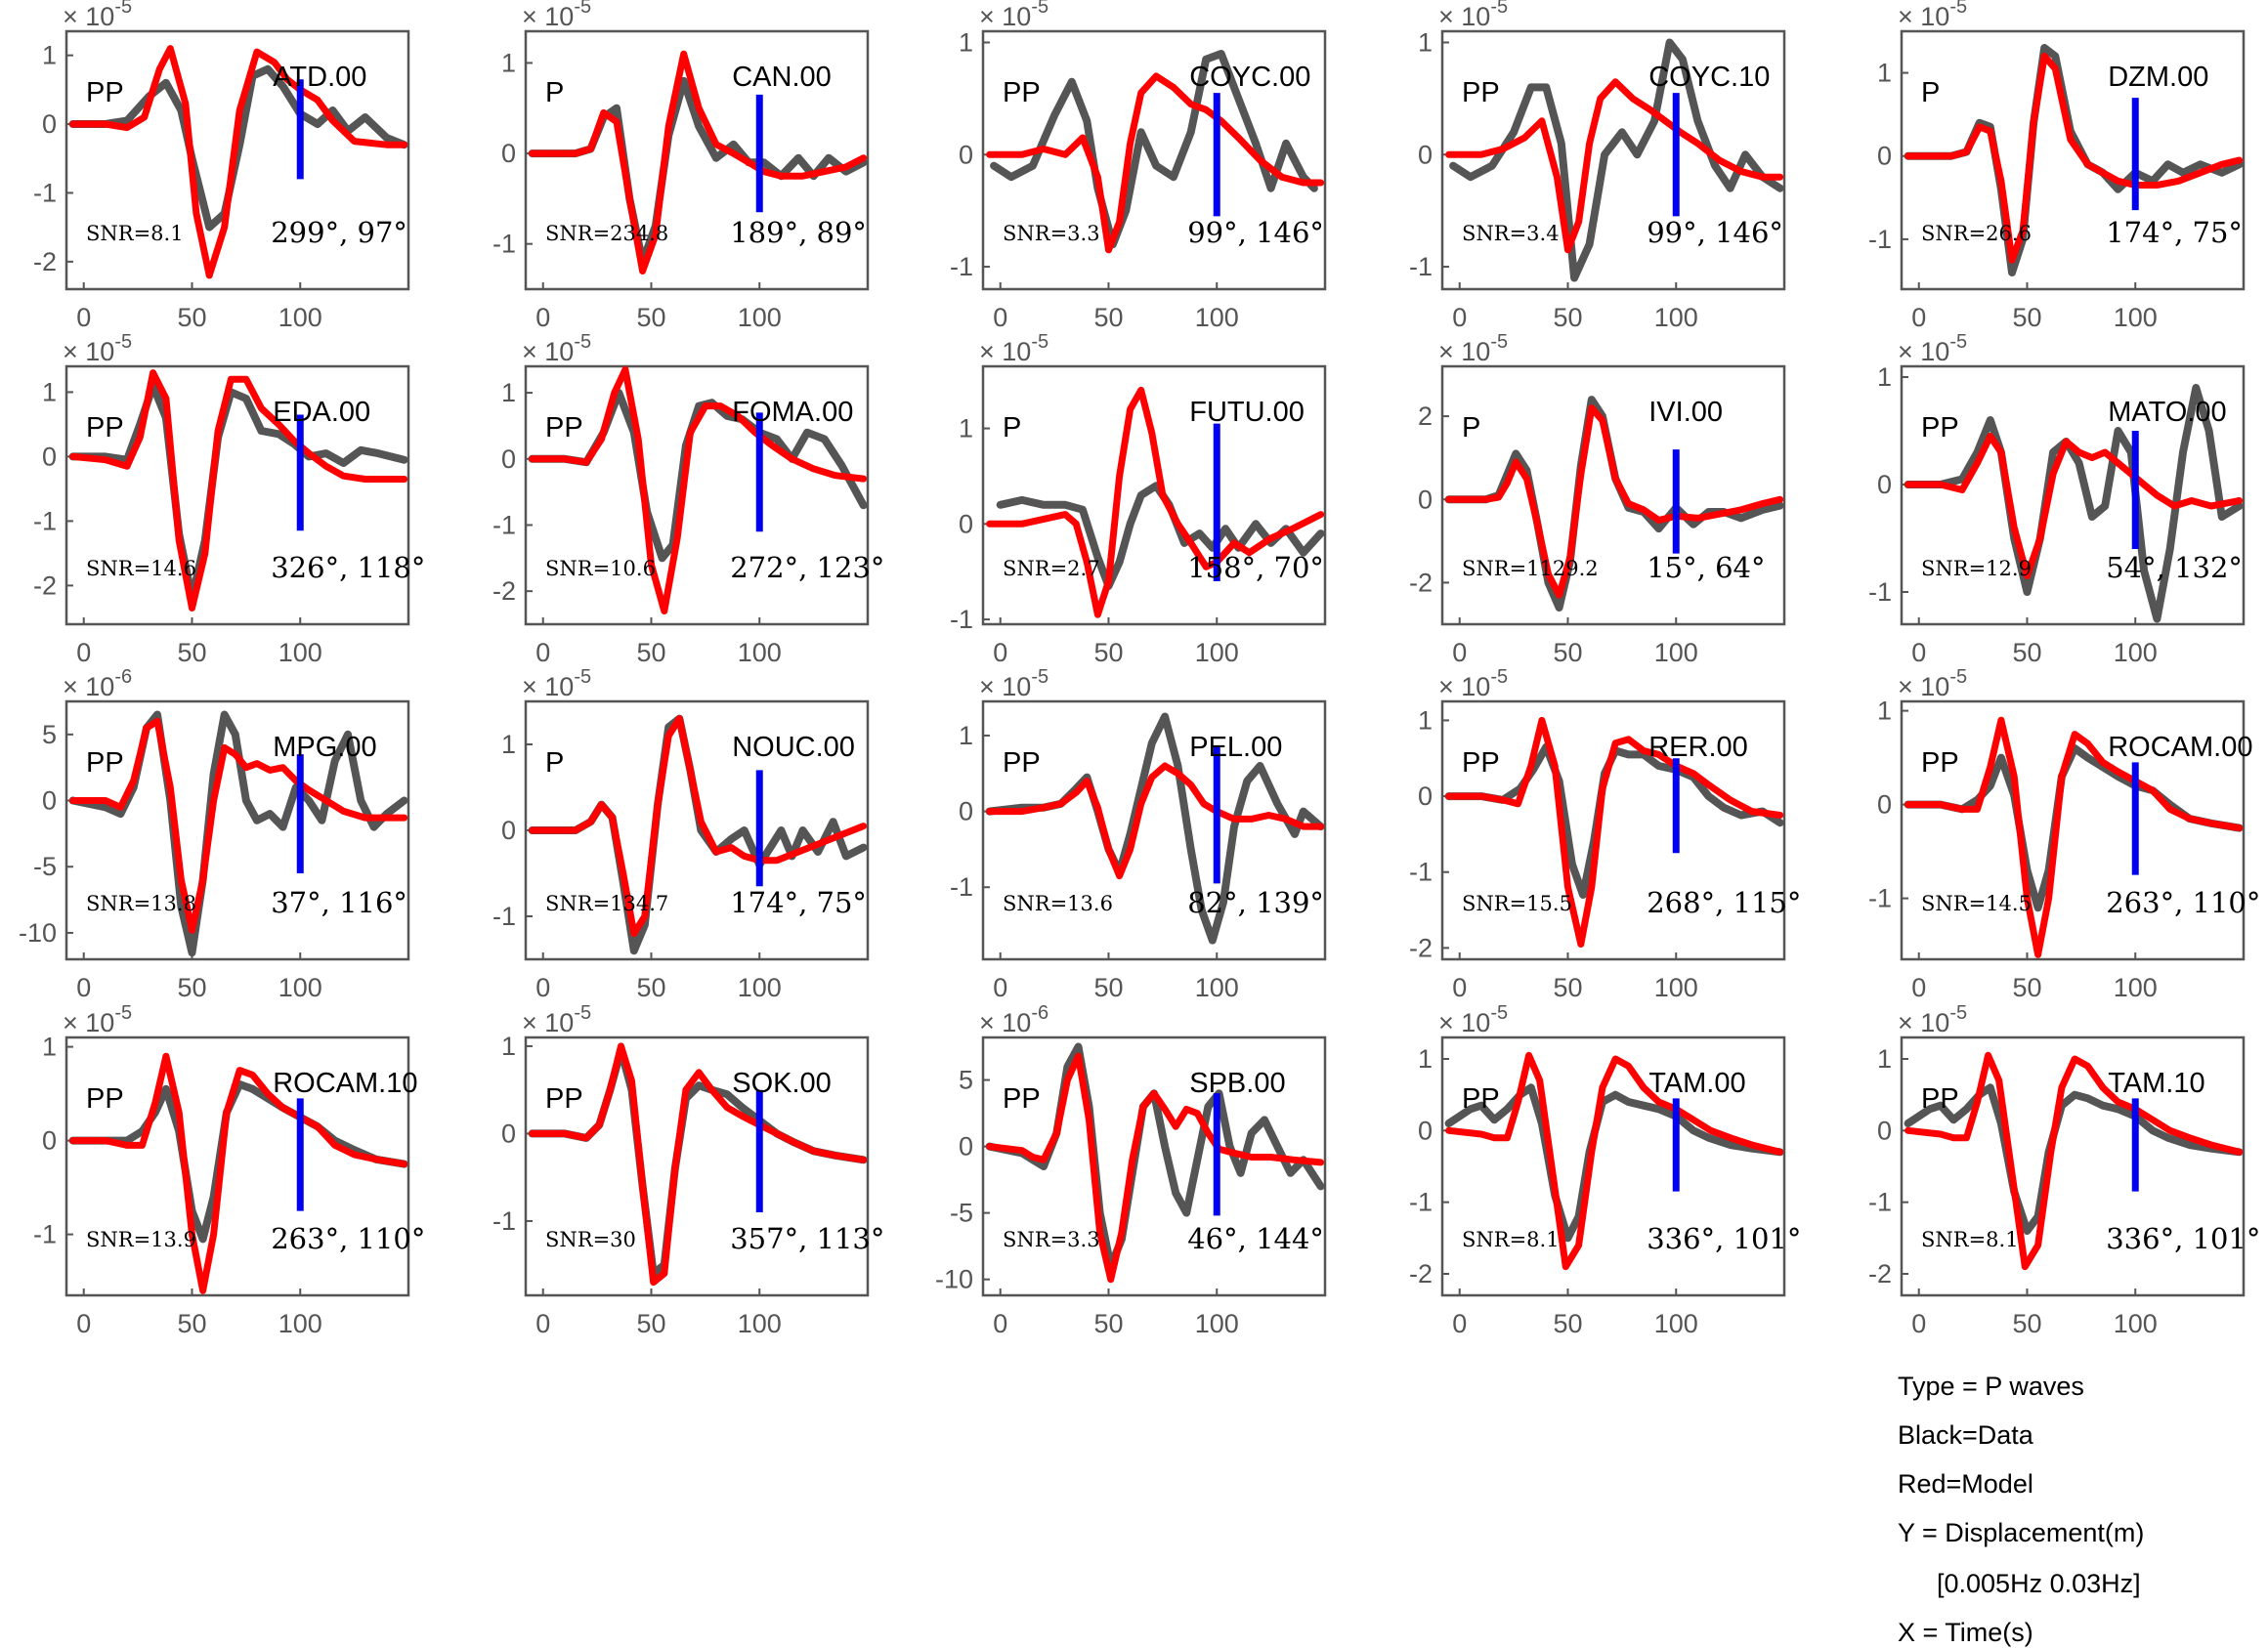 Image resolution: width=2268 pixels, height=1648 pixels. What do you see at coordinates (1685, 412) in the screenshot?
I see `station-label: IVI.00` at bounding box center [1685, 412].